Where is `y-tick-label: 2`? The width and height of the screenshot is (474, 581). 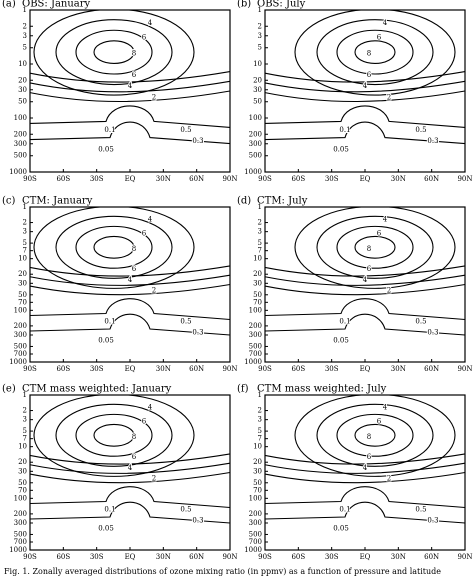
y-tick-label: 2 is located at coordinates (25, 223).